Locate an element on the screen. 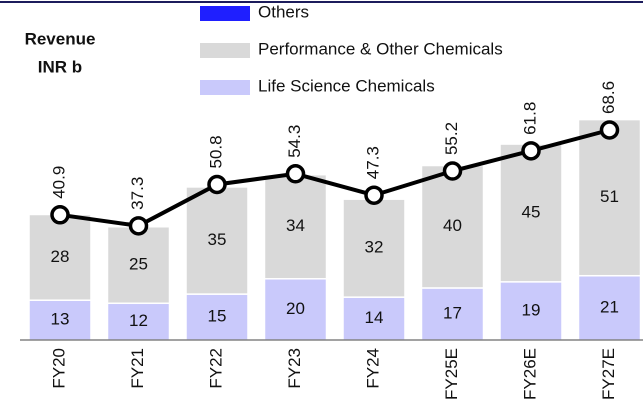 The width and height of the screenshot is (643, 407). x-tick-label: FY20 is located at coordinates (58, 368).